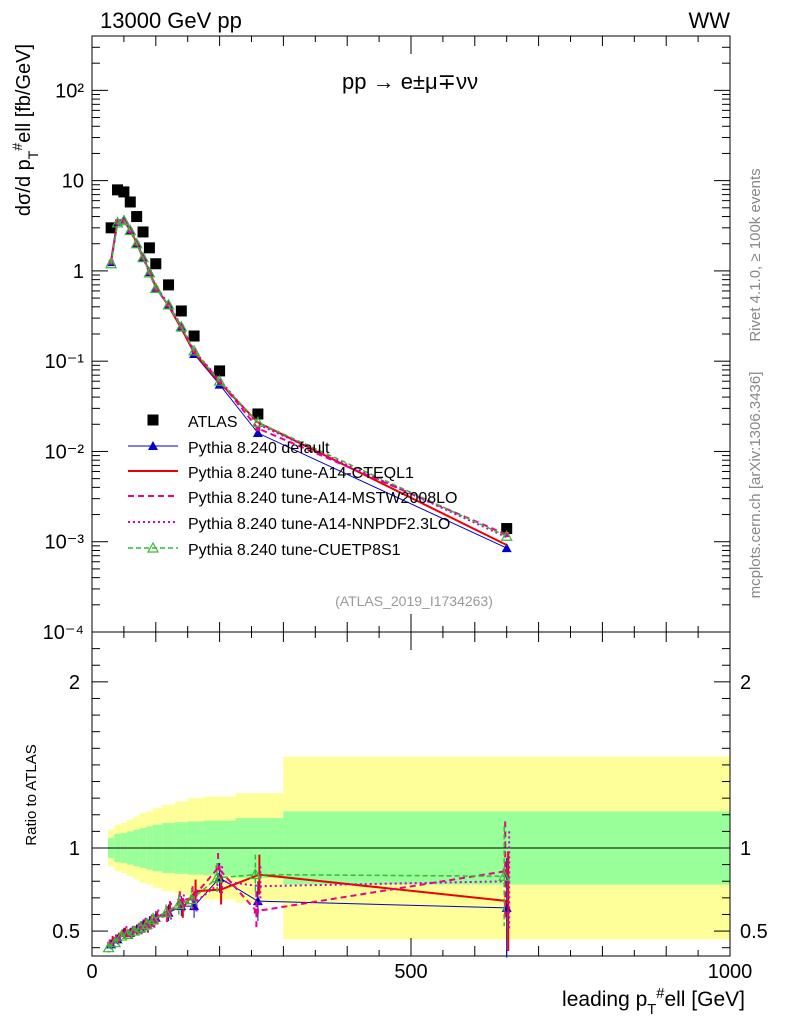 The height and width of the screenshot is (1024, 786). Describe the element at coordinates (78, 272) in the screenshot. I see `main-y-tick-label: 1` at that location.